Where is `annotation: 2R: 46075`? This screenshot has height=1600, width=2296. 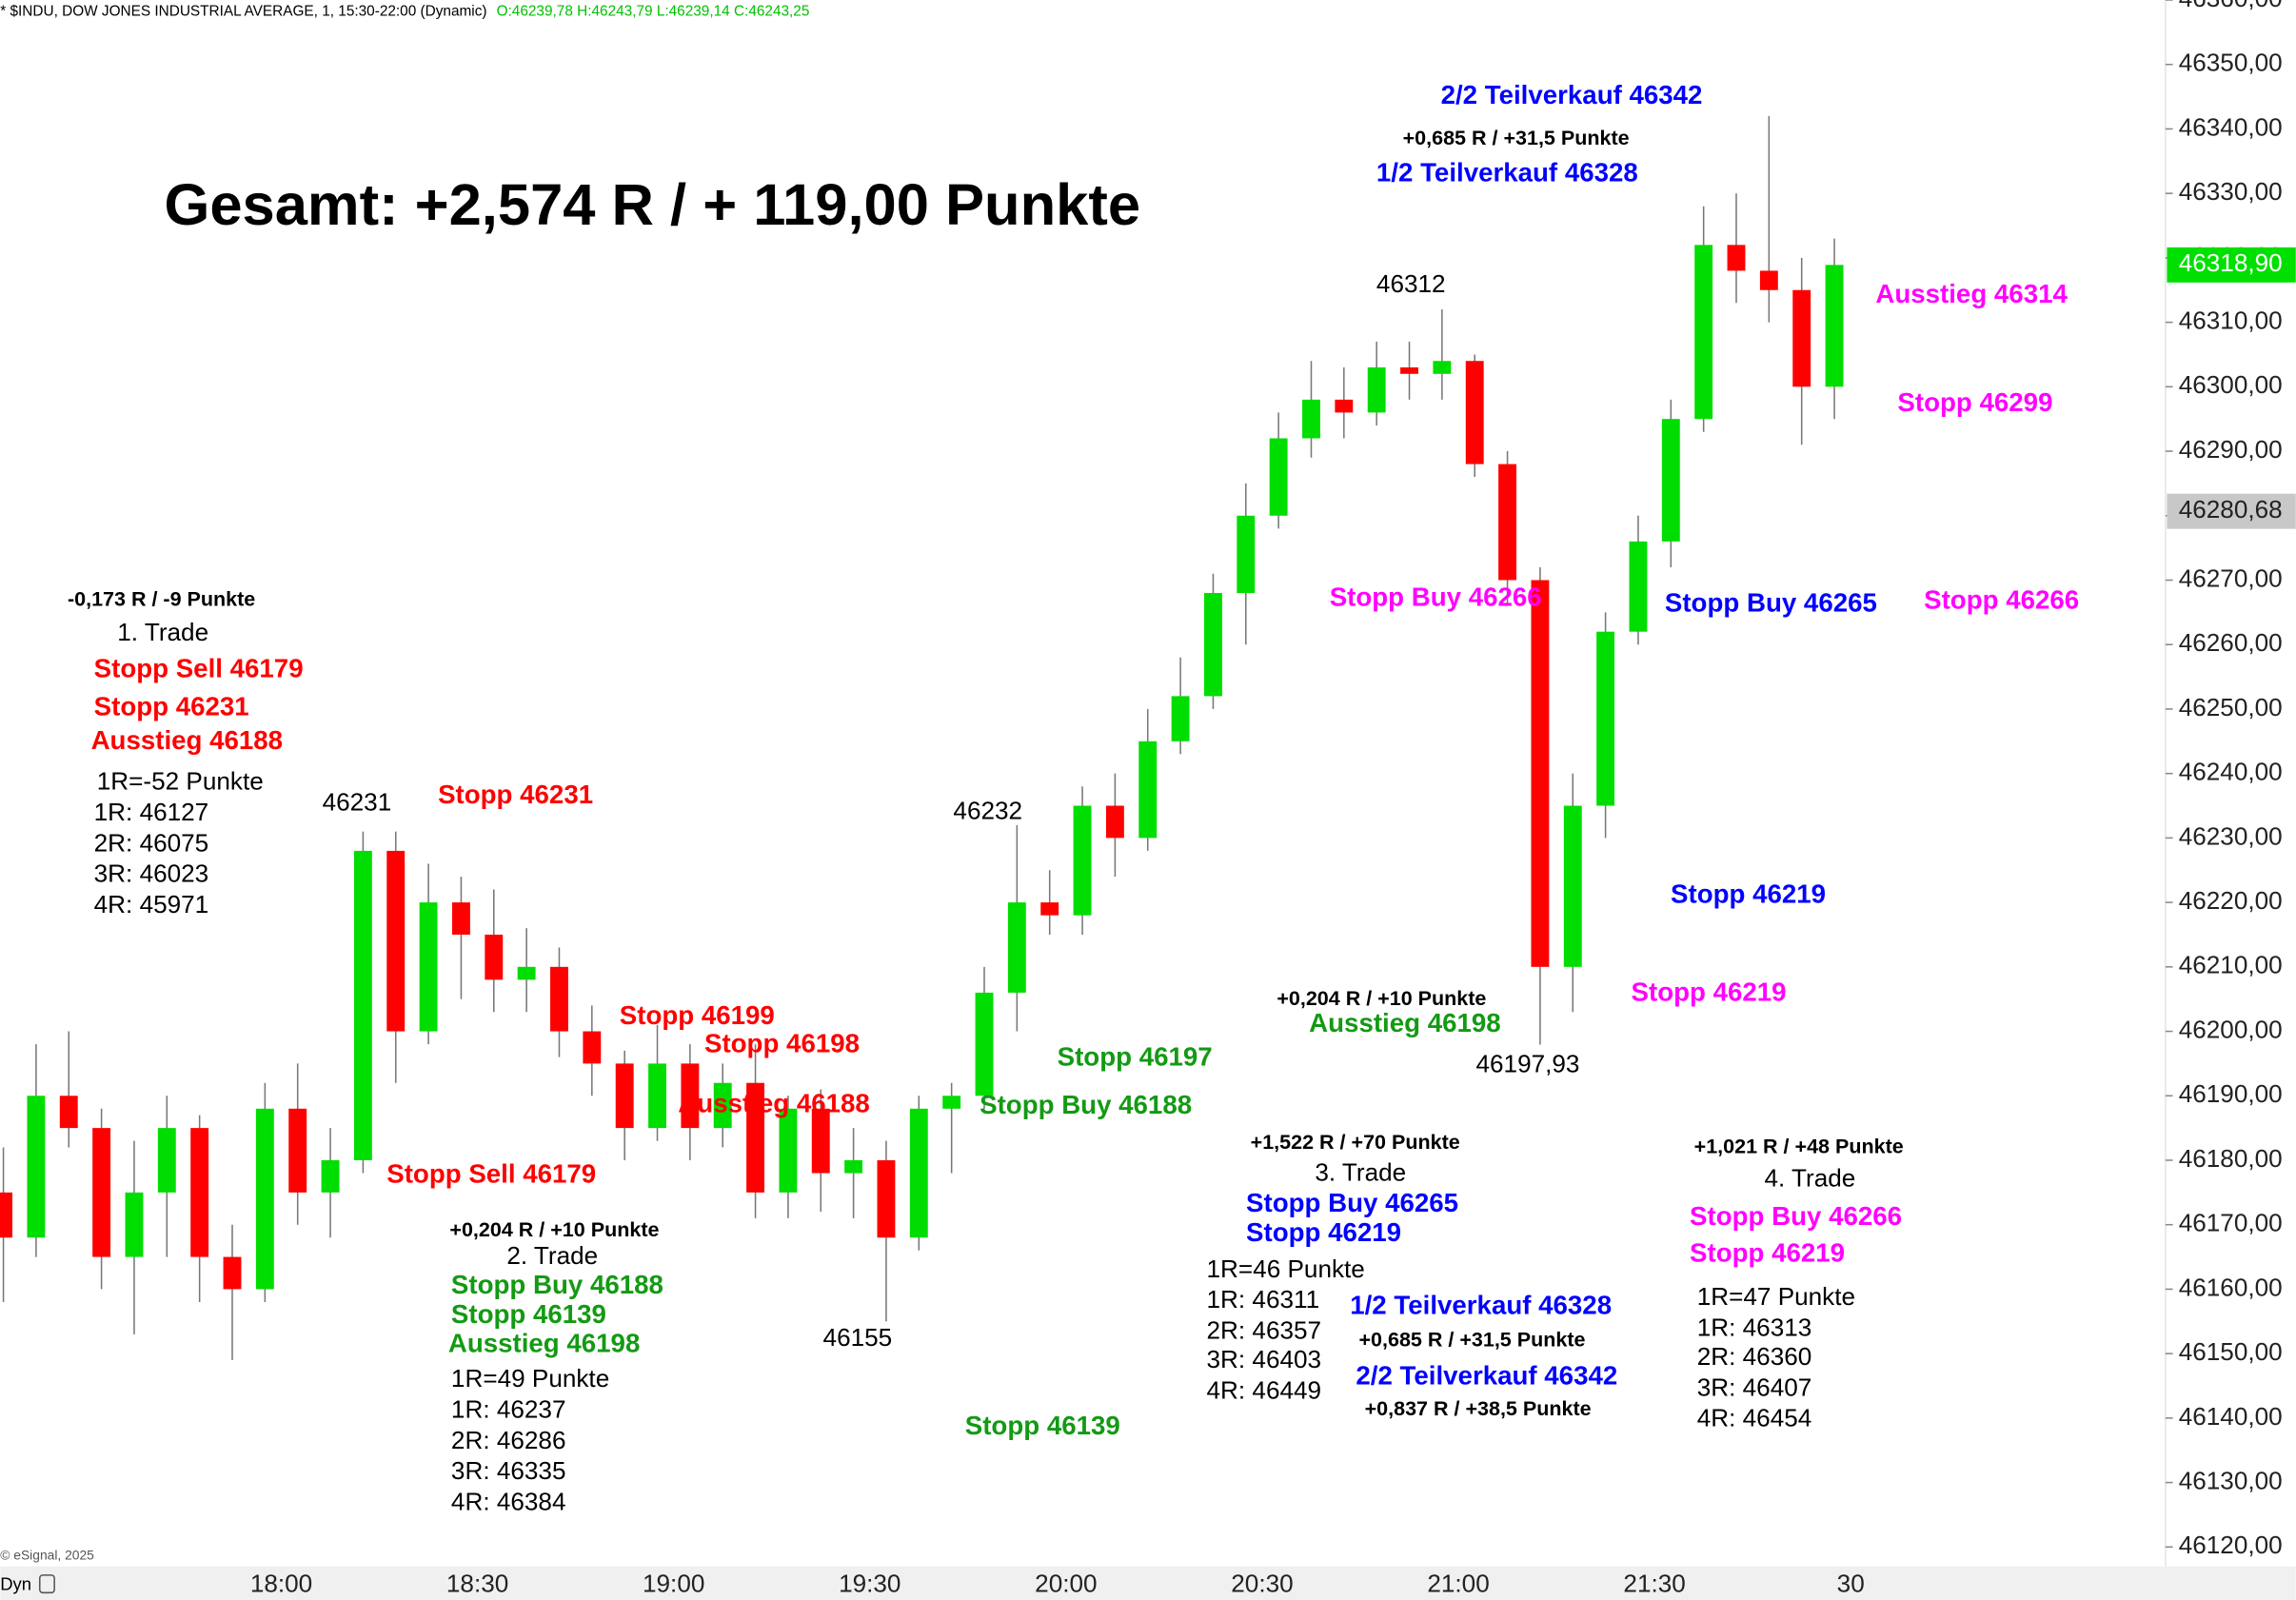 annotation: 2R: 46075 is located at coordinates (151, 842).